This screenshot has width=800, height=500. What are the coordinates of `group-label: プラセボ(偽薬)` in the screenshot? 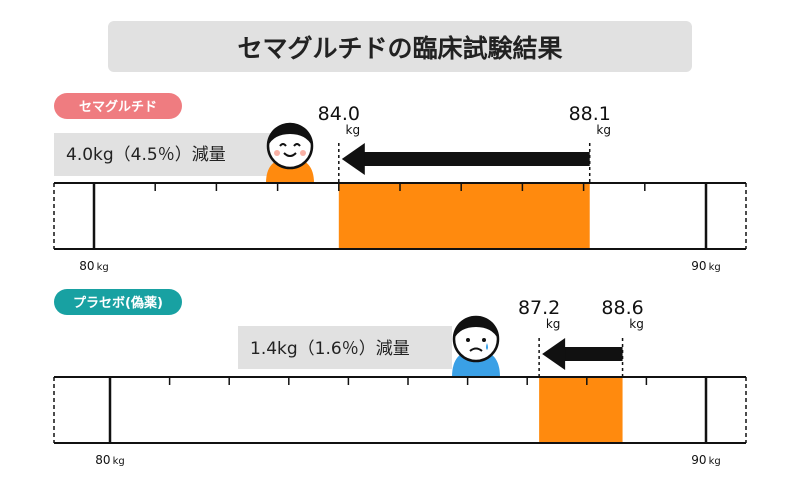 It's located at (118, 303).